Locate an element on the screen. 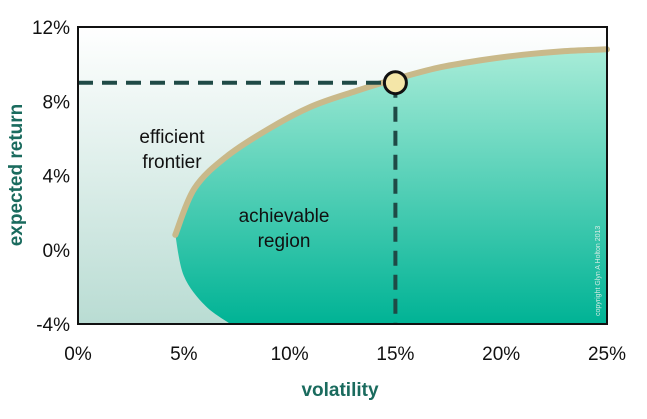 The height and width of the screenshot is (419, 647). y-tick-label: 12% is located at coordinates (51, 28).